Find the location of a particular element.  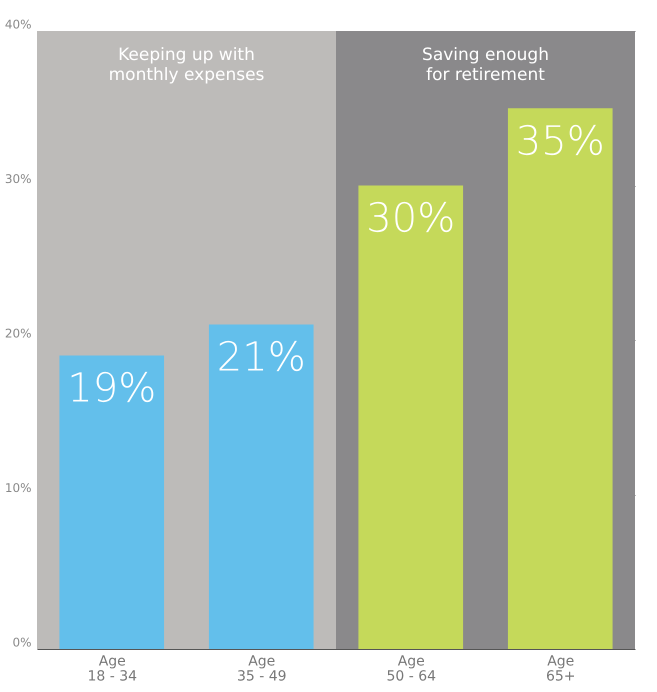

y-tick-label: 0% is located at coordinates (22, 643).